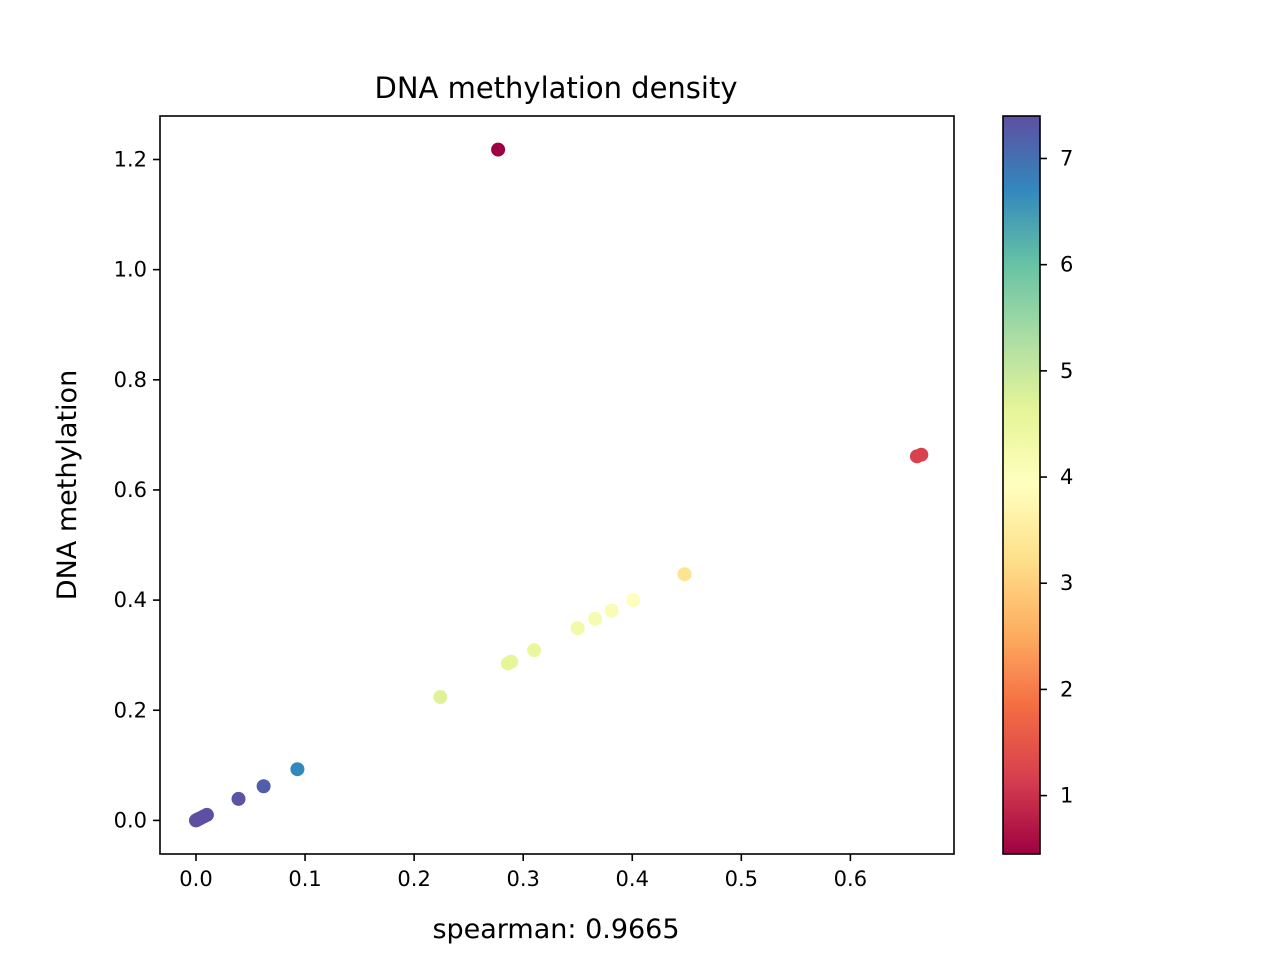  I want to click on x-tick-label: 0.2, so click(413, 879).